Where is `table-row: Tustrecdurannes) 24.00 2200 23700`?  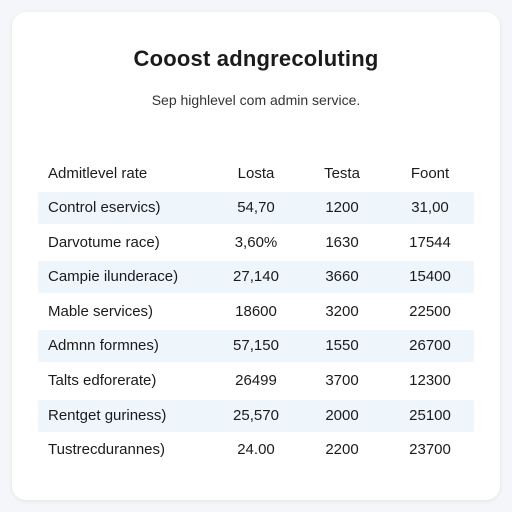 table-row: Tustrecdurannes) 24.00 2200 23700 is located at coordinates (256, 450).